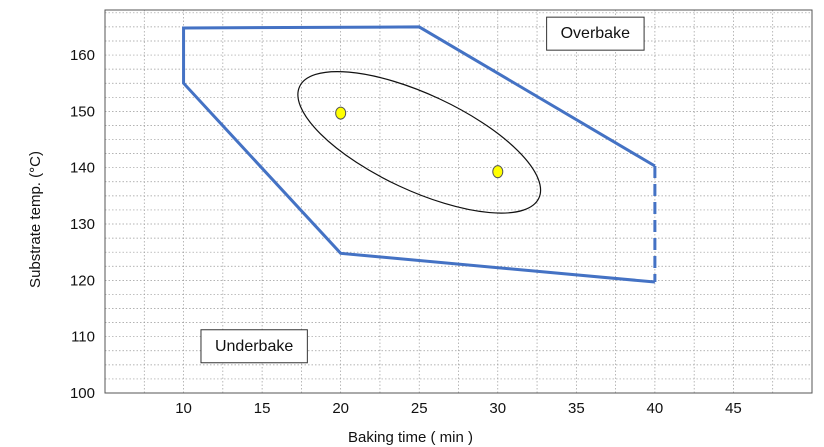 Image resolution: width=824 pixels, height=447 pixels. I want to click on y-tick-label: 110, so click(83, 337).